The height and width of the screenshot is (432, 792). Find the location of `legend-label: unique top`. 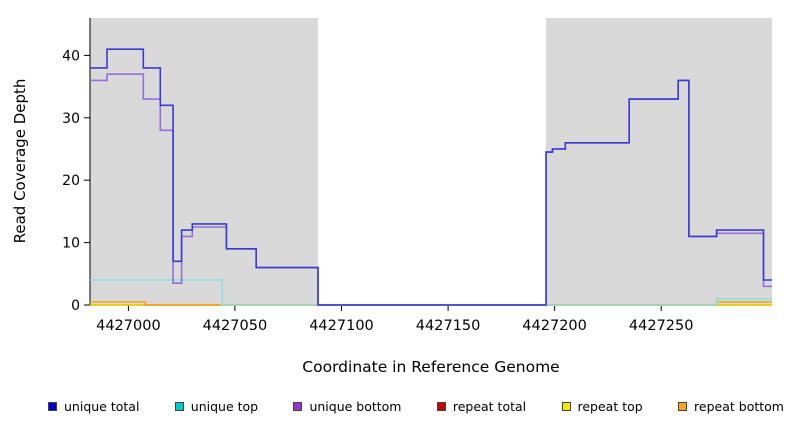

legend-label: unique top is located at coordinates (224, 406).